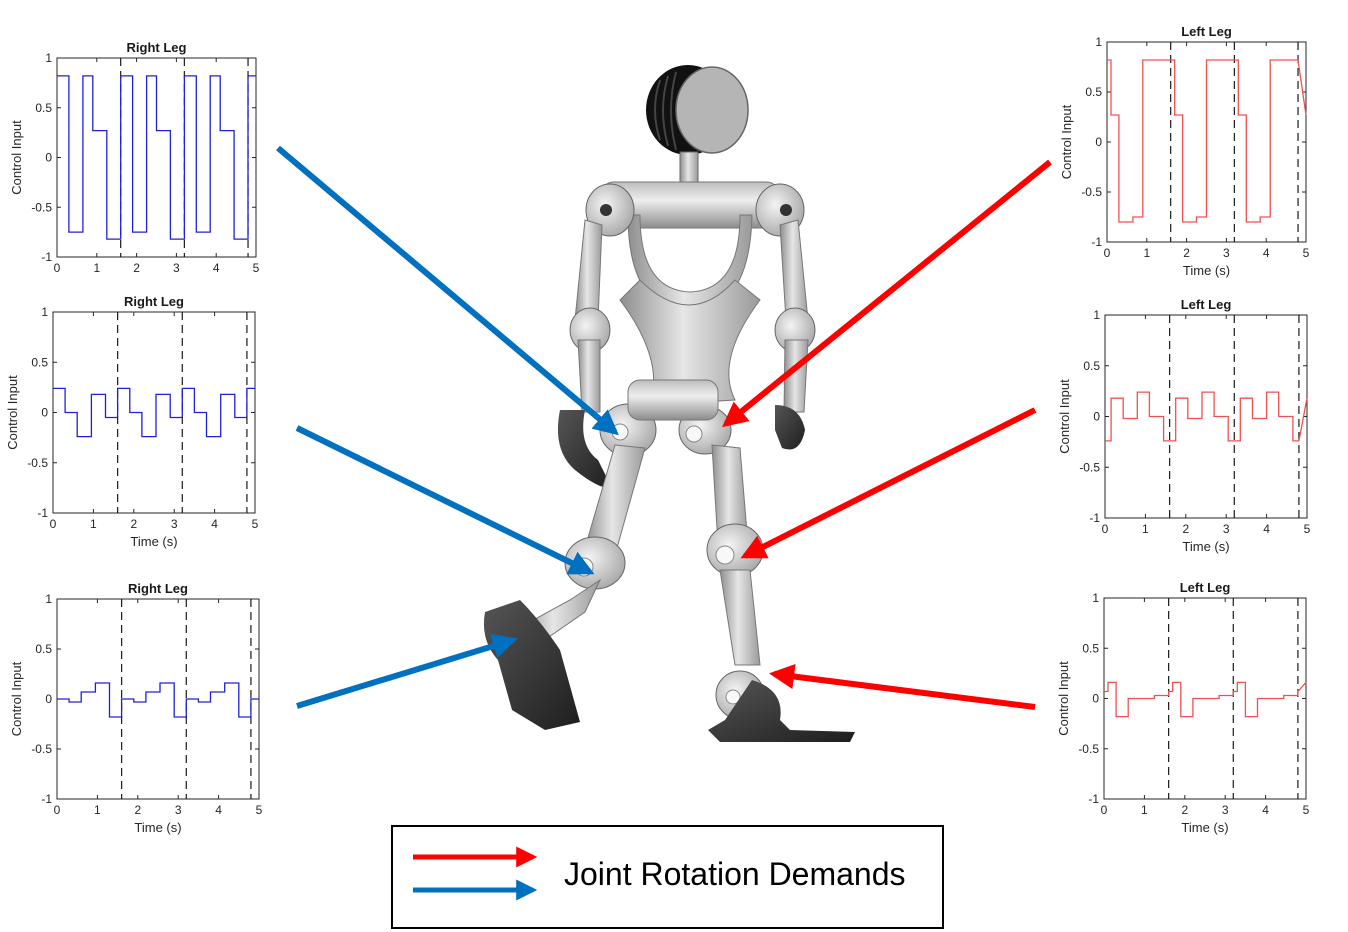  Describe the element at coordinates (697, 124) in the screenshot. I see `robot-head` at that location.